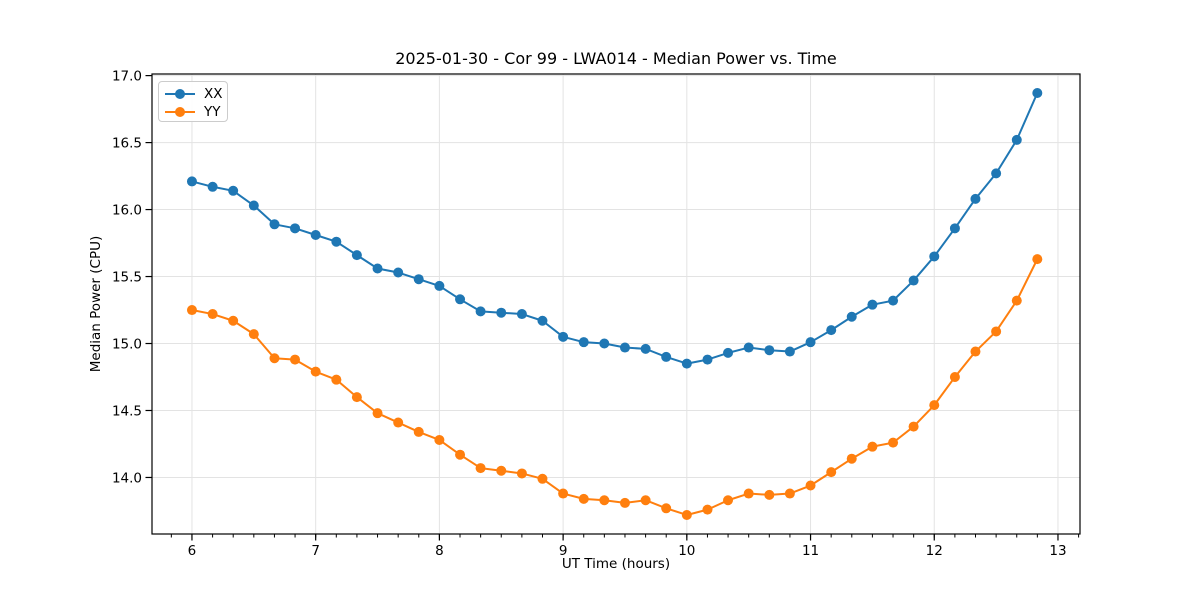  I want to click on y-tick-label: 15.0, so click(127, 344).